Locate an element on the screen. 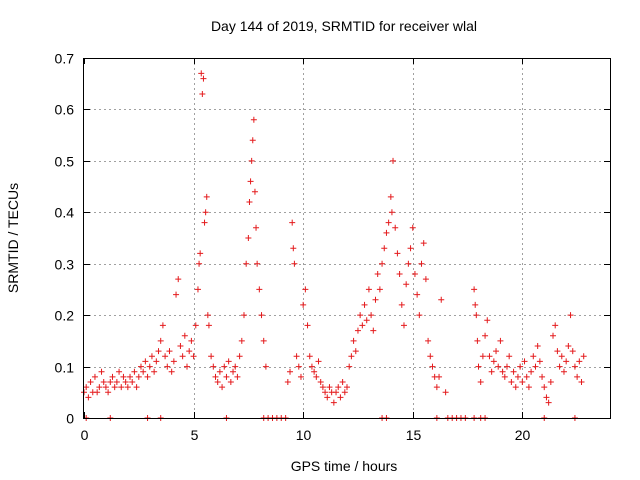  y-tick-label: 0 is located at coordinates (70, 419).